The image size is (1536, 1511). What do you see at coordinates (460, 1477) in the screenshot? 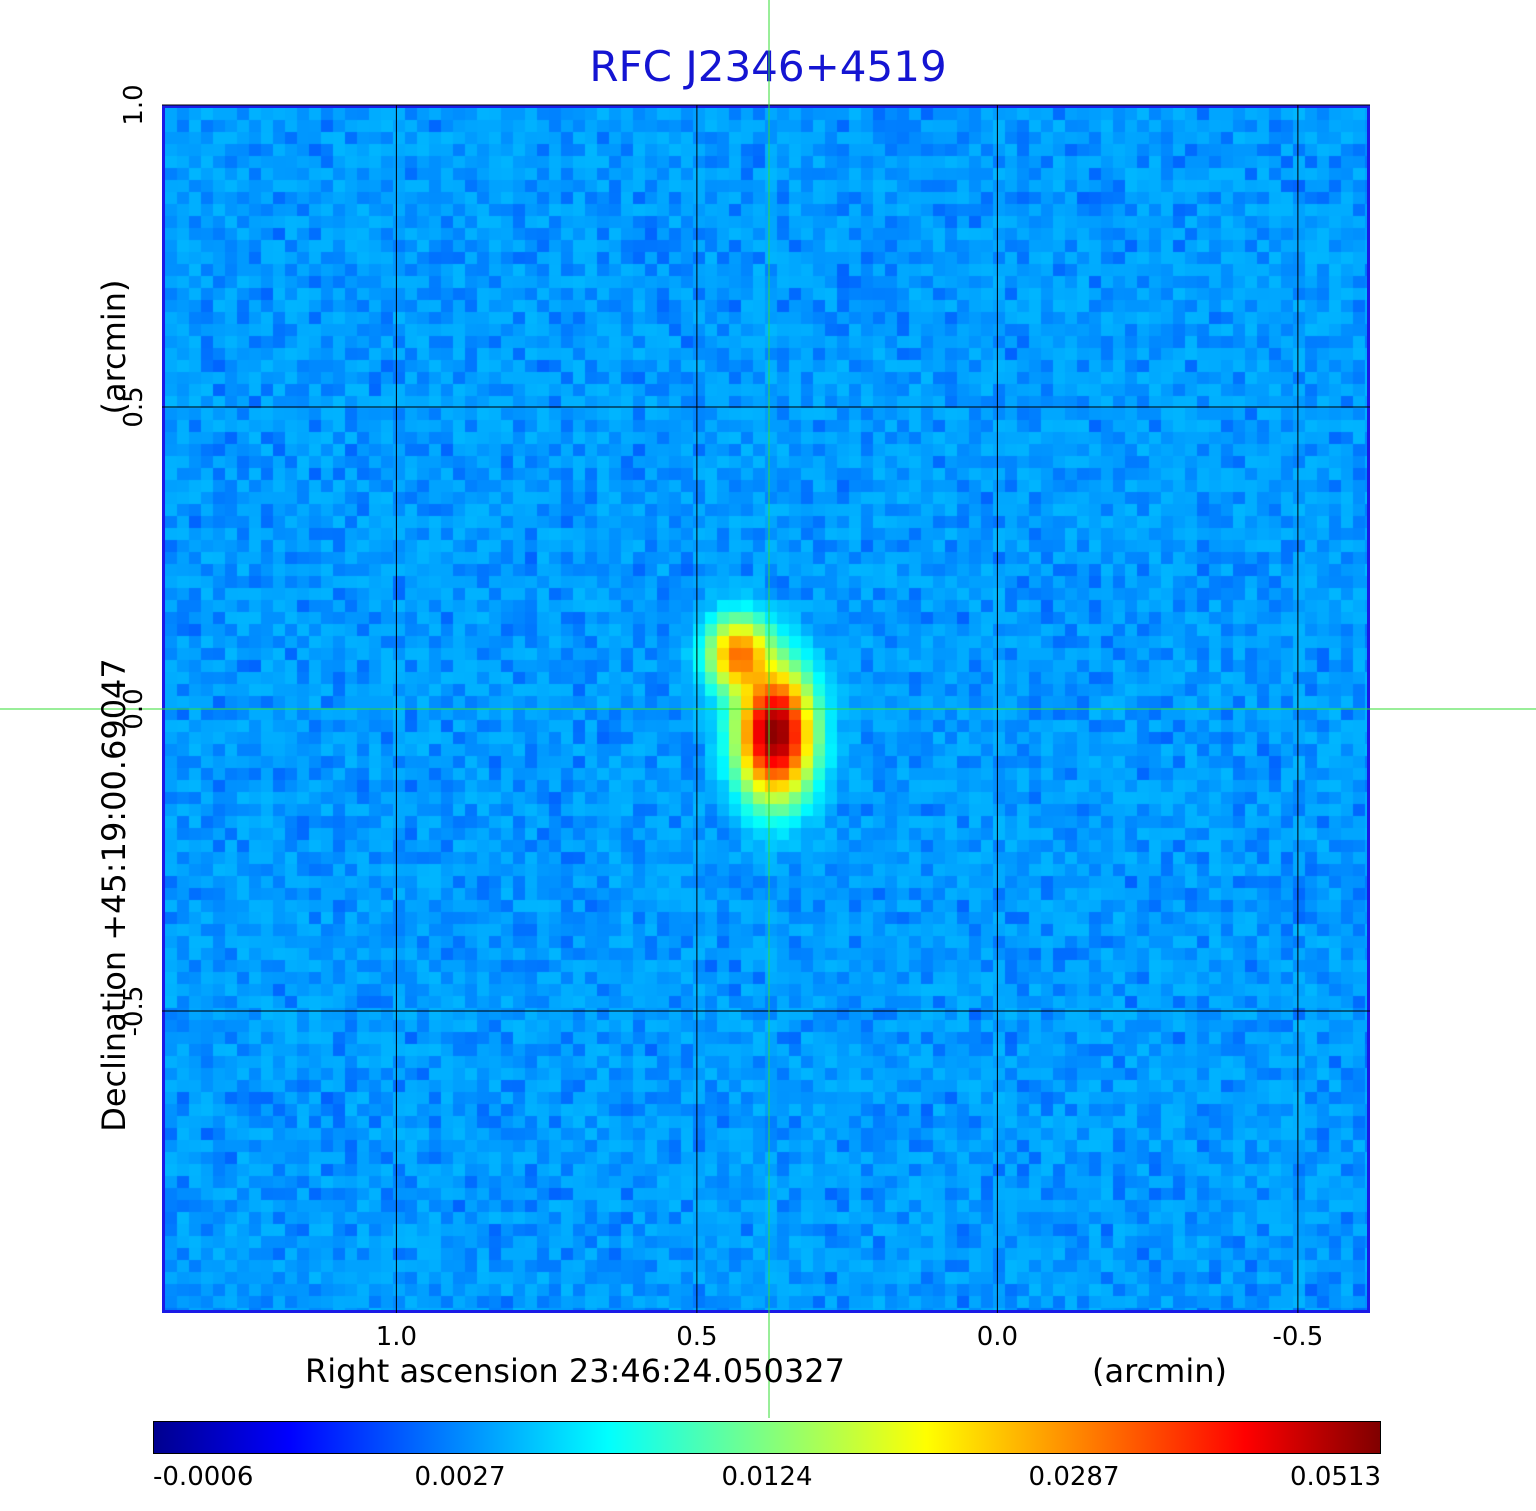
I see `colorbar-tick-label: 0.0027` at bounding box center [460, 1477].